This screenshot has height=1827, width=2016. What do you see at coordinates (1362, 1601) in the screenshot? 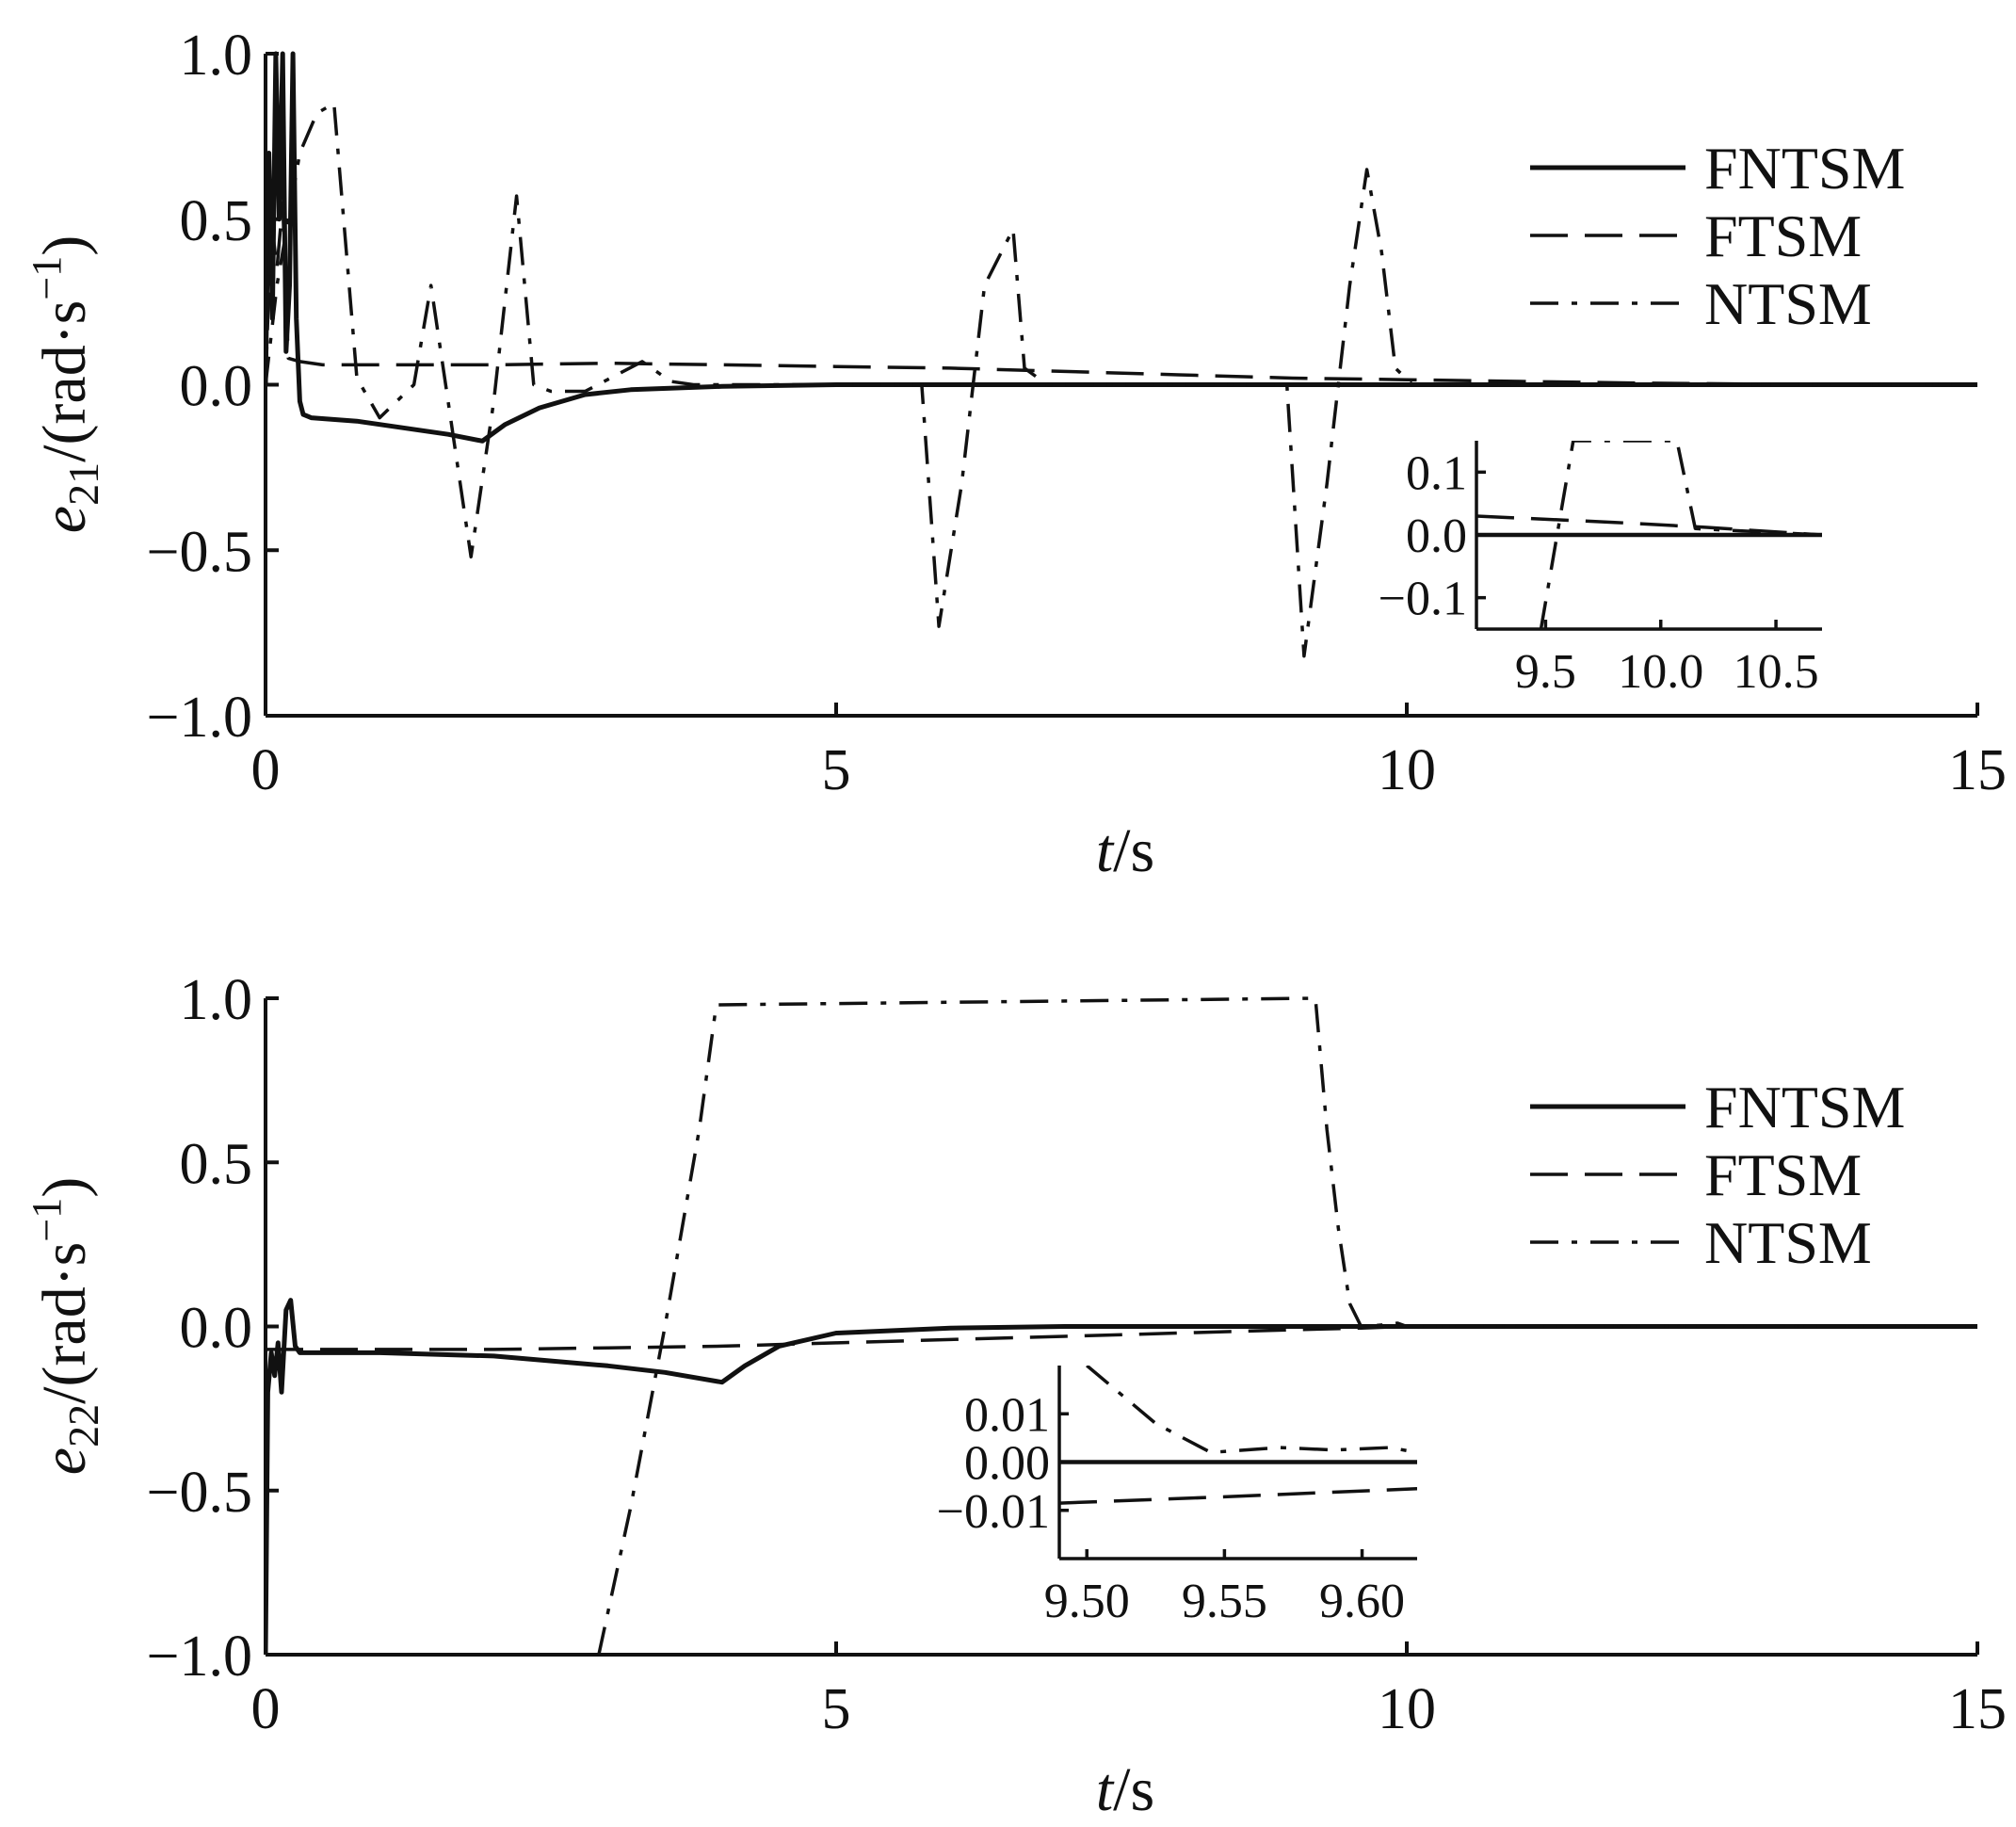
I see `inset-x-tick-label: 9.60` at bounding box center [1362, 1601].